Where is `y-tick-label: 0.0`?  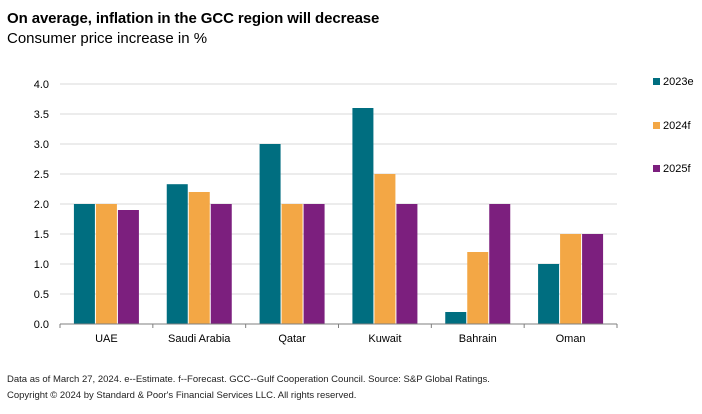 y-tick-label: 0.0 is located at coordinates (41, 325).